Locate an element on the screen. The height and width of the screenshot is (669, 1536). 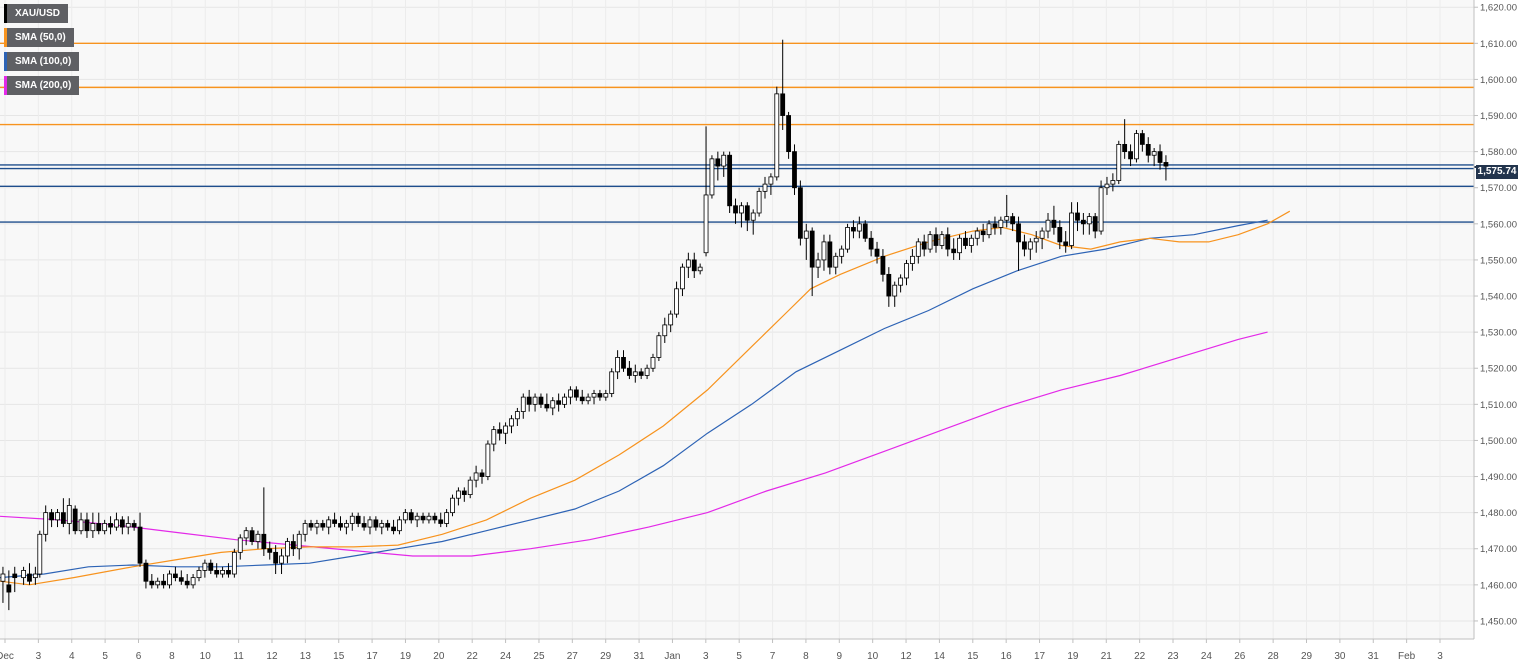
legend-label: SMA (200,0) is located at coordinates (43, 85).